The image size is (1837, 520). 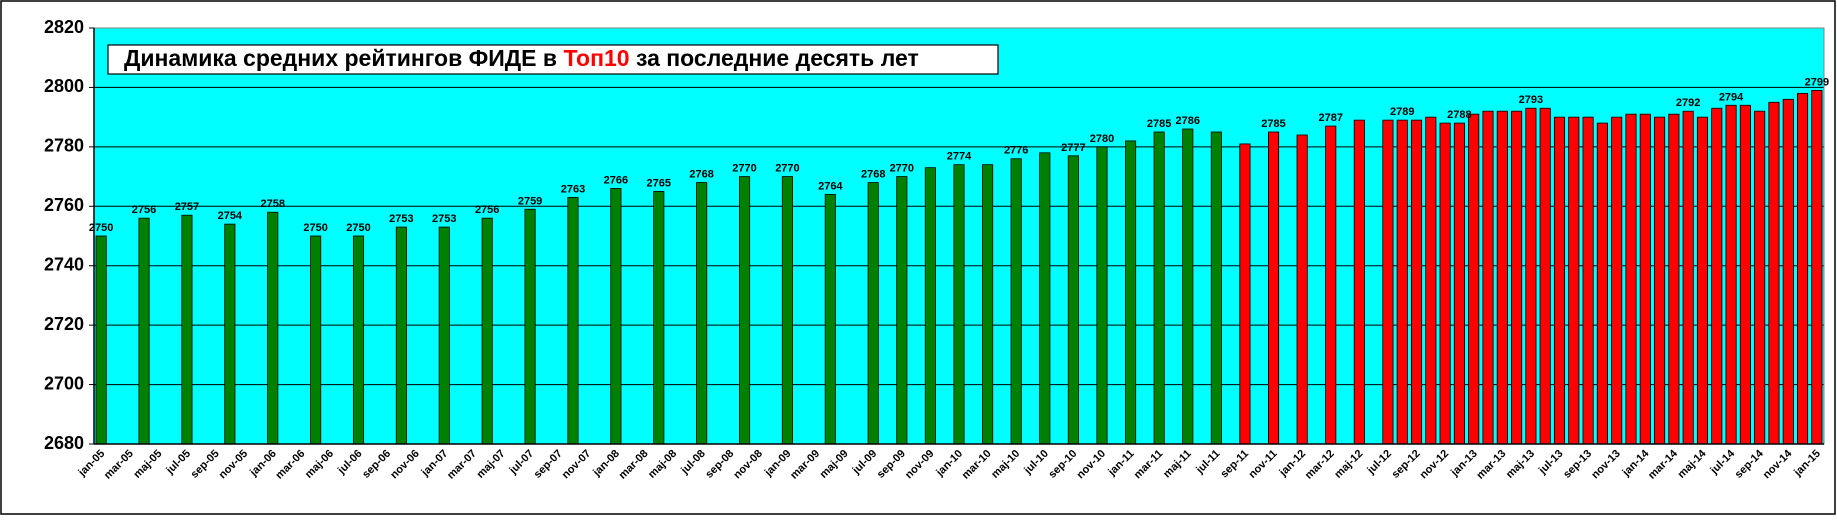 I want to click on data-label: 2788, so click(x=1459, y=115).